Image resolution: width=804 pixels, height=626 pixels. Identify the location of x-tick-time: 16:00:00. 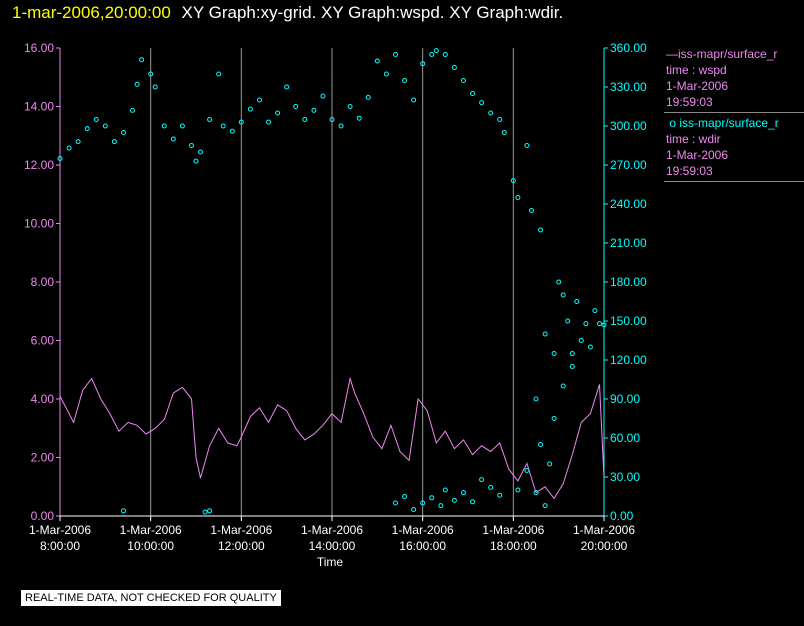
(422, 546).